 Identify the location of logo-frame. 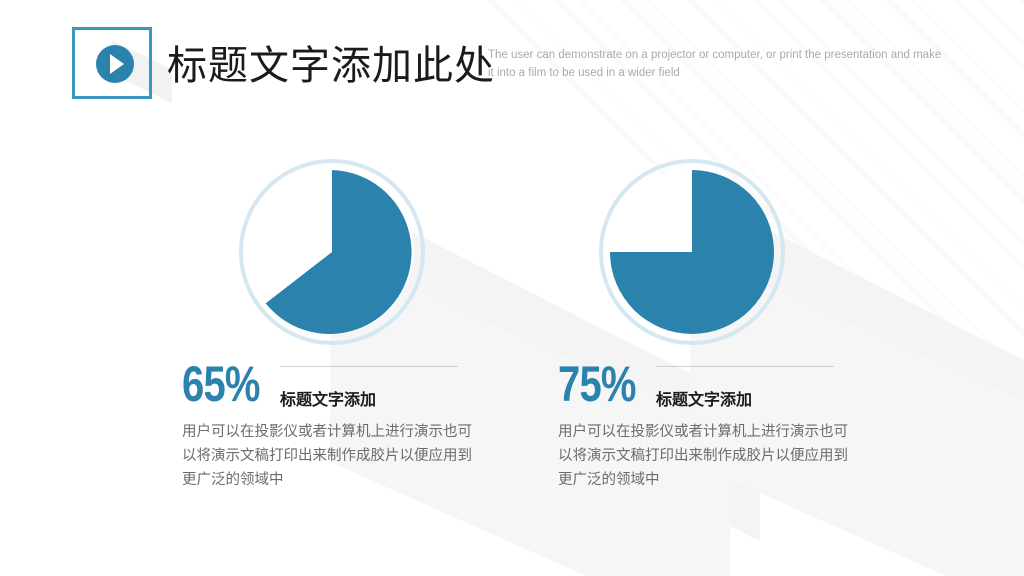
(112, 63).